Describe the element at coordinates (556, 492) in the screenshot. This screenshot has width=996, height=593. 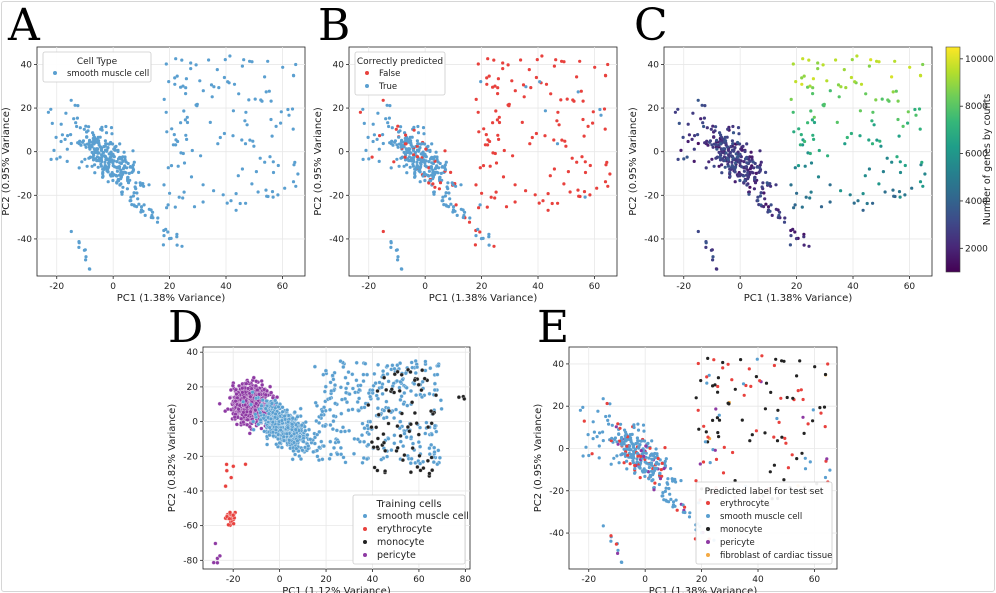
I see `y-tick-label: -20` at that location.